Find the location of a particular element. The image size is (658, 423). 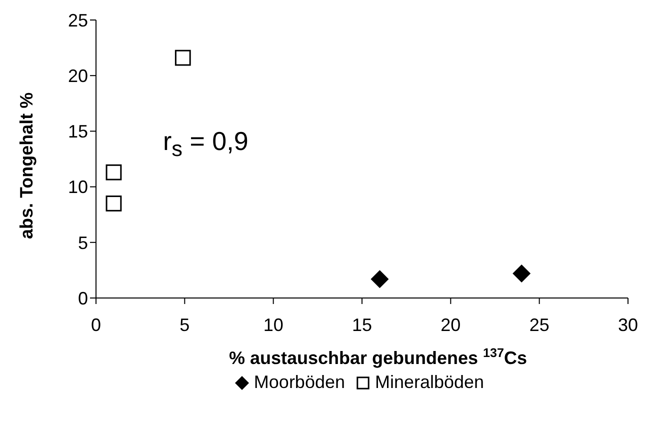

legend-label: Mineralböden is located at coordinates (429, 382).